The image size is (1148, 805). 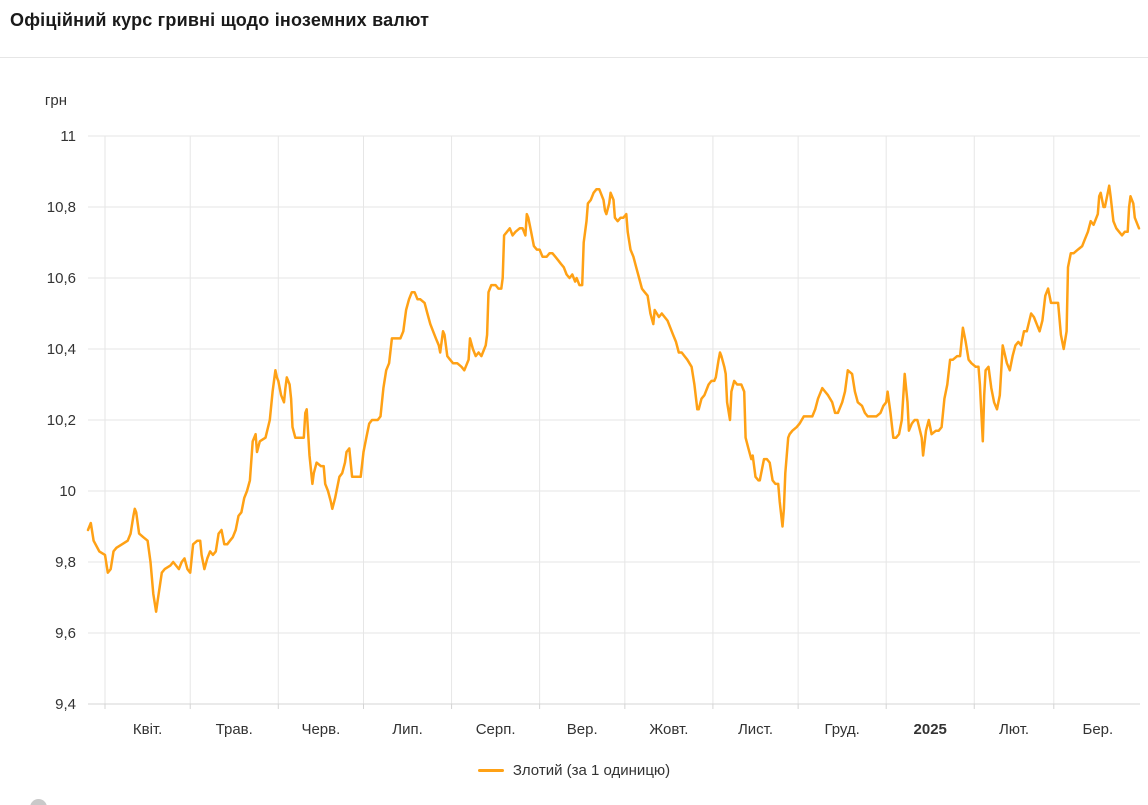 I want to click on partial-circle-icon, so click(x=38, y=802).